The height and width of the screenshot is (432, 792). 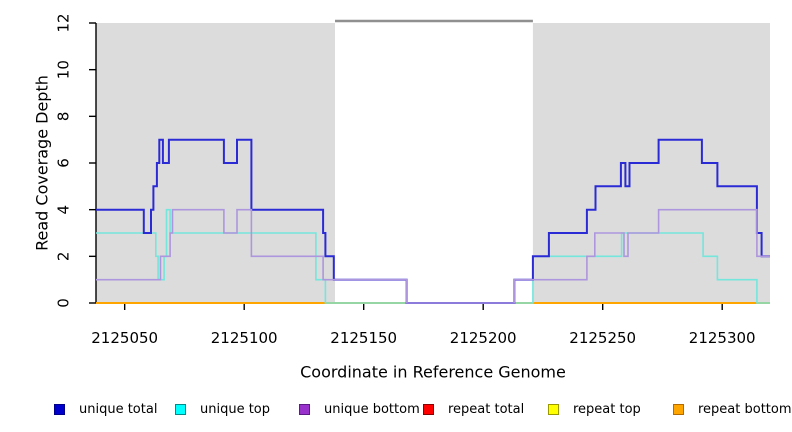 What do you see at coordinates (304, 409) in the screenshot?
I see `legend-swatch-unique-bottom` at bounding box center [304, 409].